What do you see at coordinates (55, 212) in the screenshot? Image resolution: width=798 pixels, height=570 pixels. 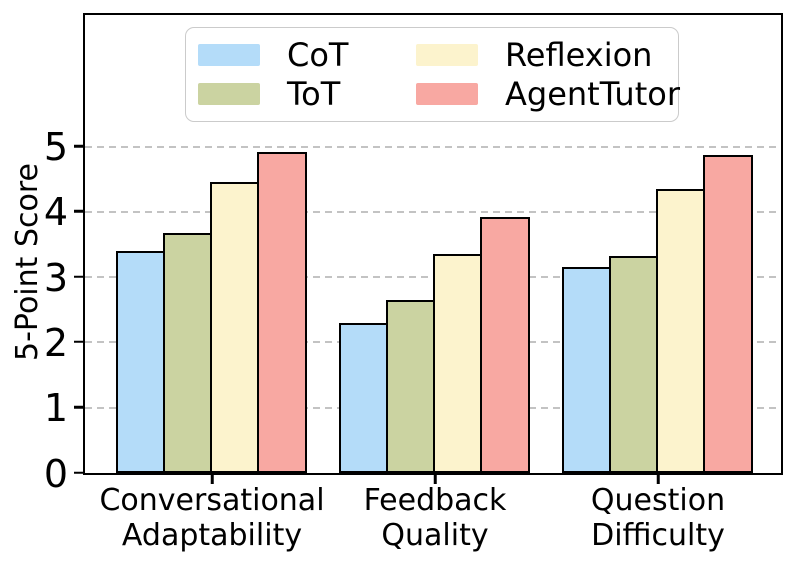 I see `y-tick-label-4: 4` at bounding box center [55, 212].